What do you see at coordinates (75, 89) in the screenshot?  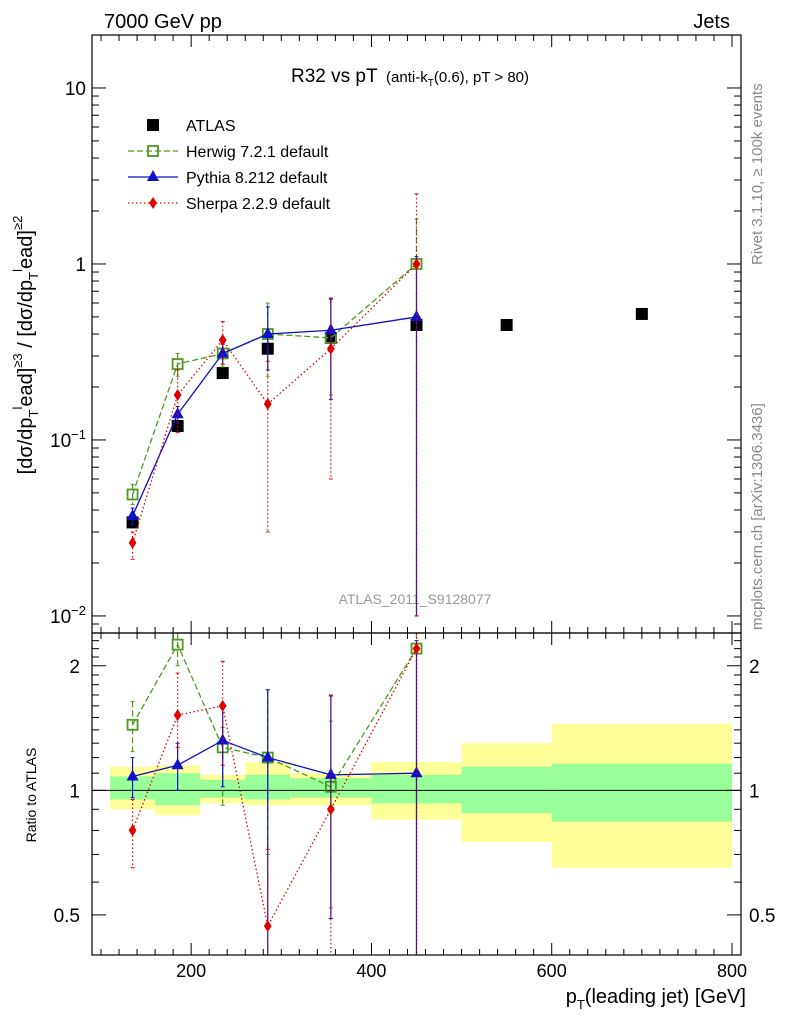 I see `y-tick-label: 10` at bounding box center [75, 89].